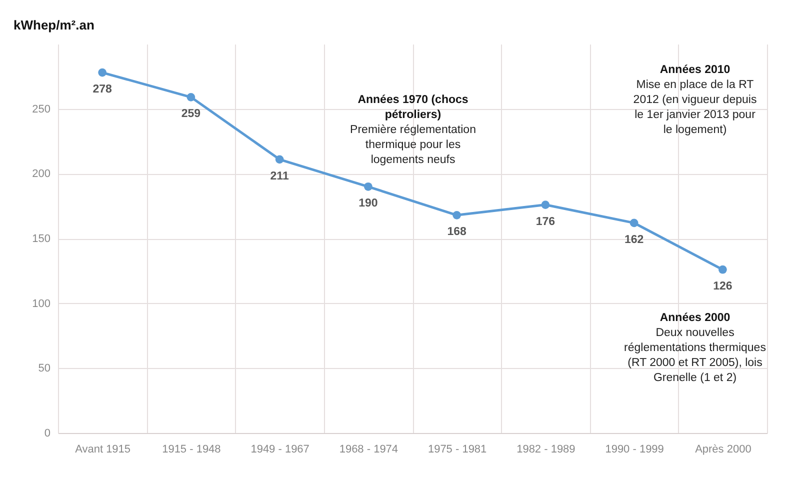  I want to click on y-tick-label: 50, so click(44, 368).